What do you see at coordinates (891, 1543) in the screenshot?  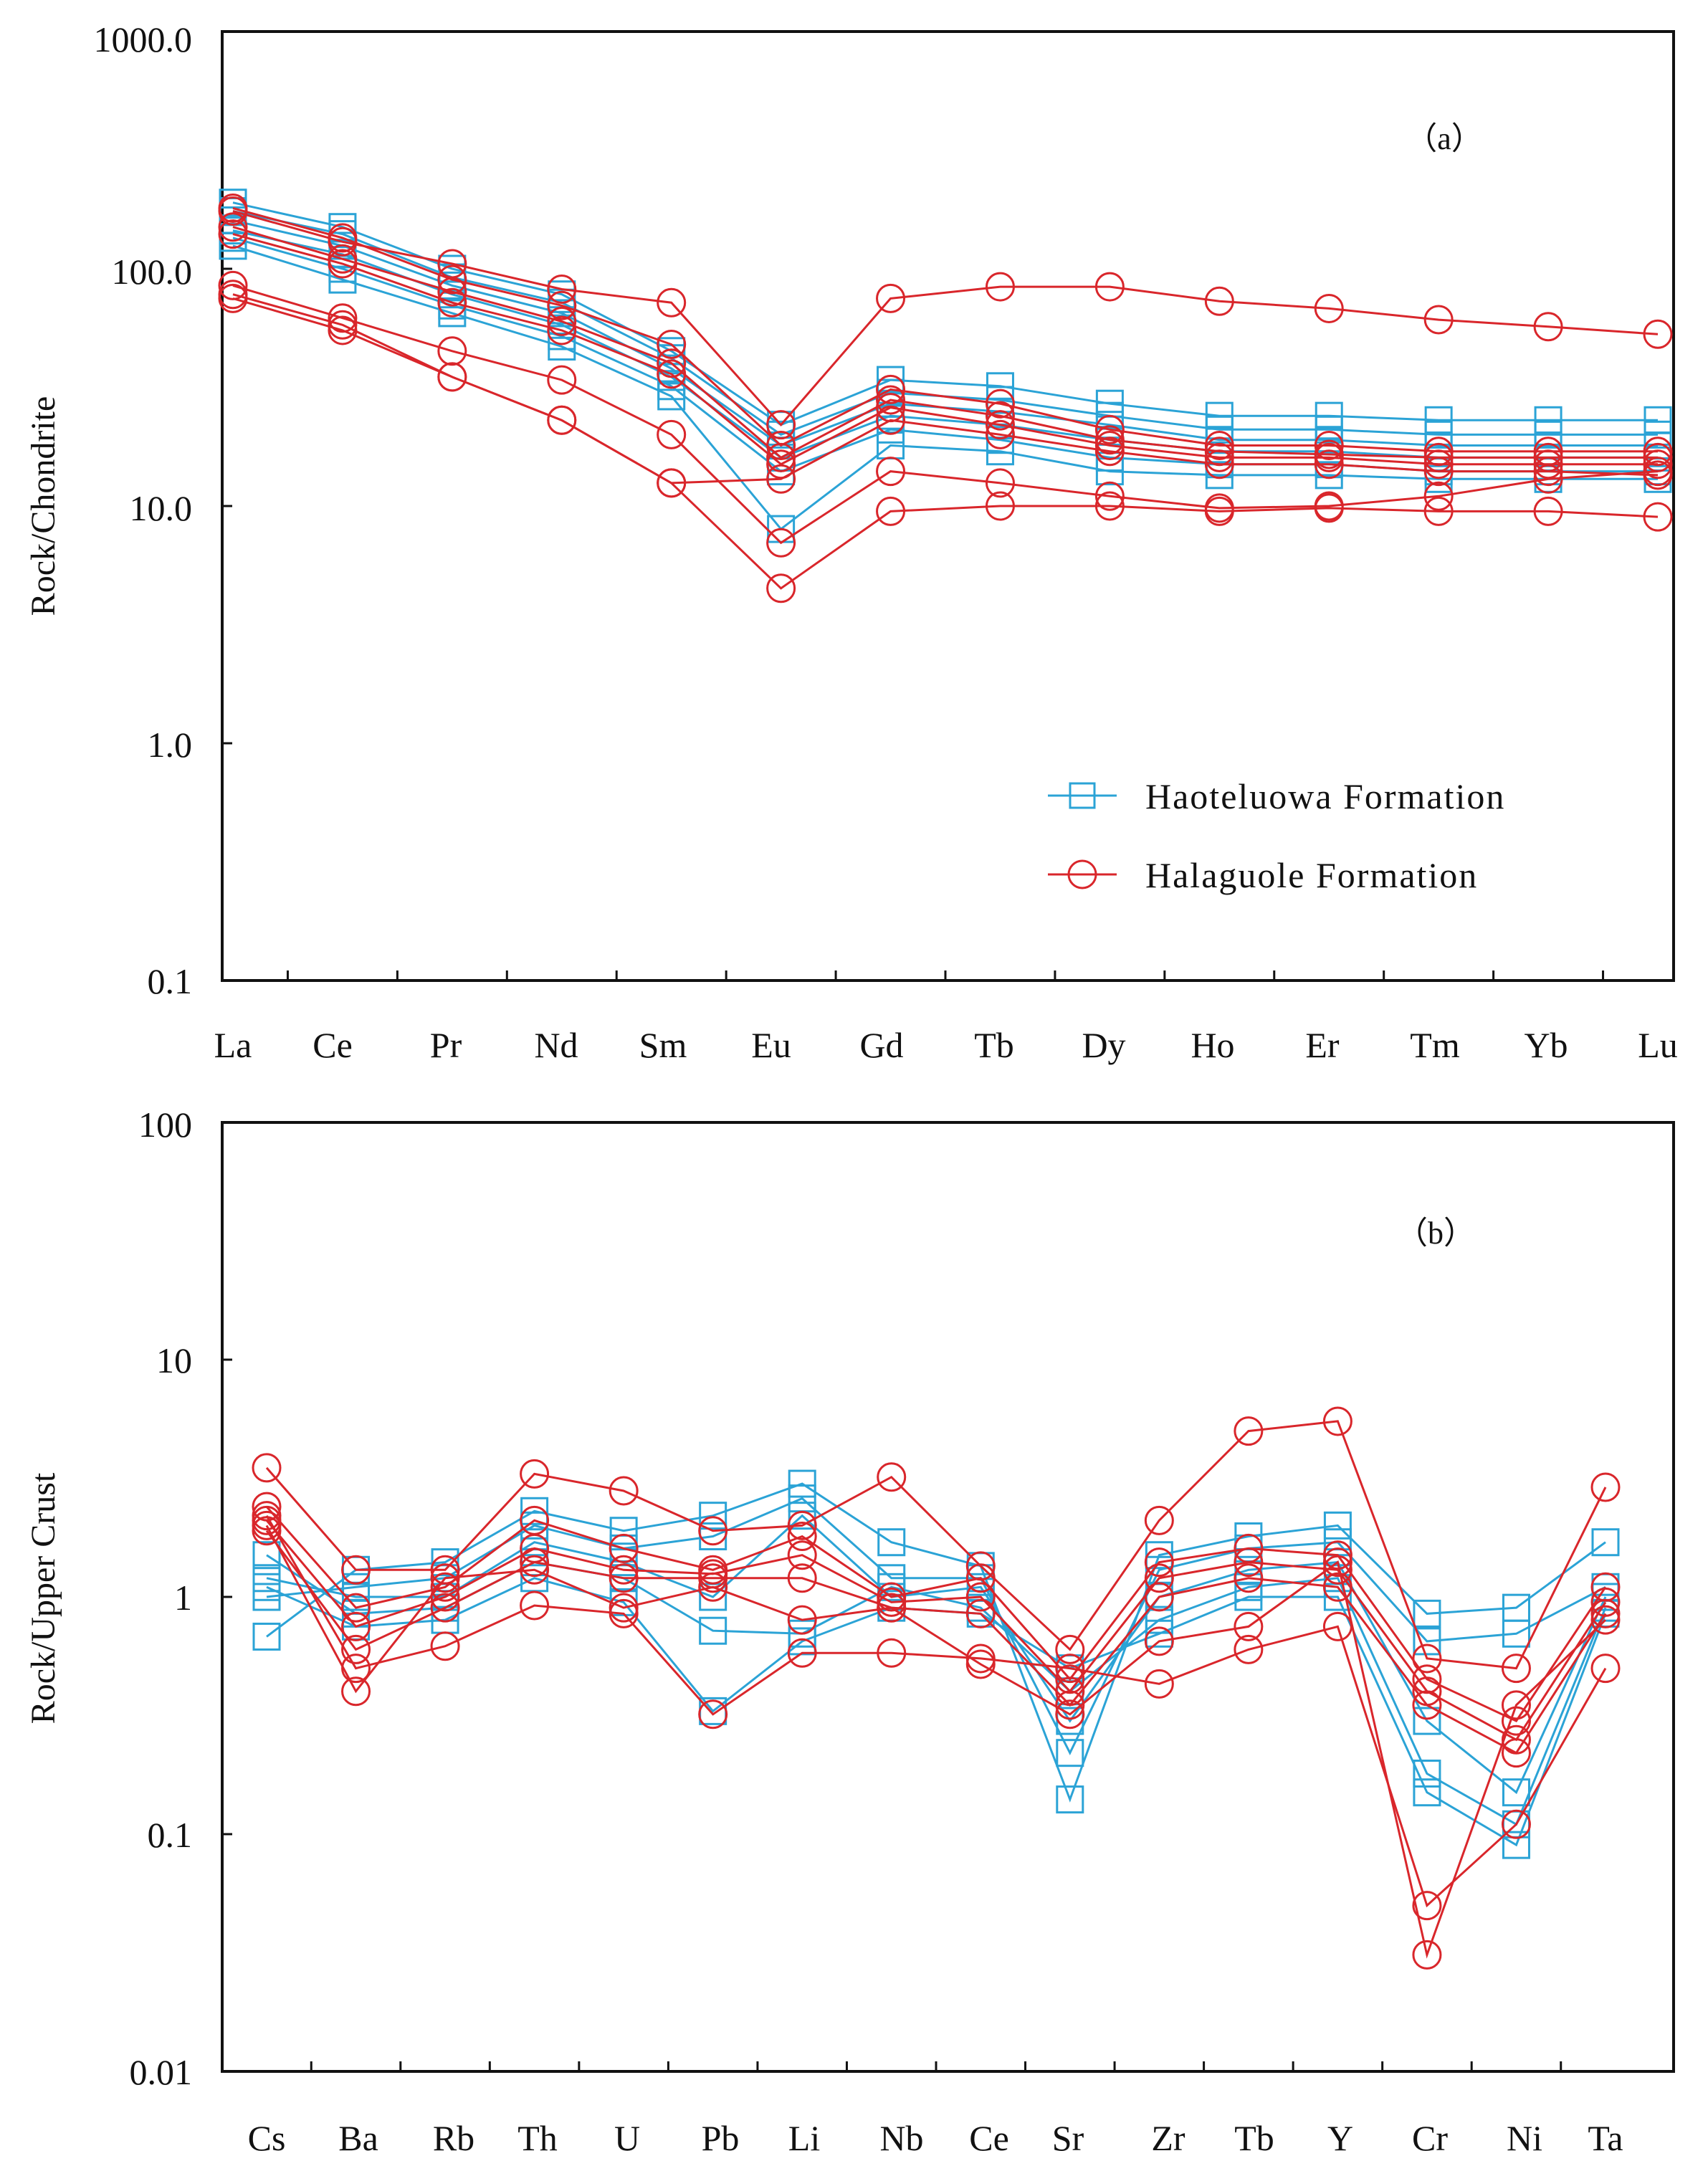 I see `b-point-Nb` at bounding box center [891, 1543].